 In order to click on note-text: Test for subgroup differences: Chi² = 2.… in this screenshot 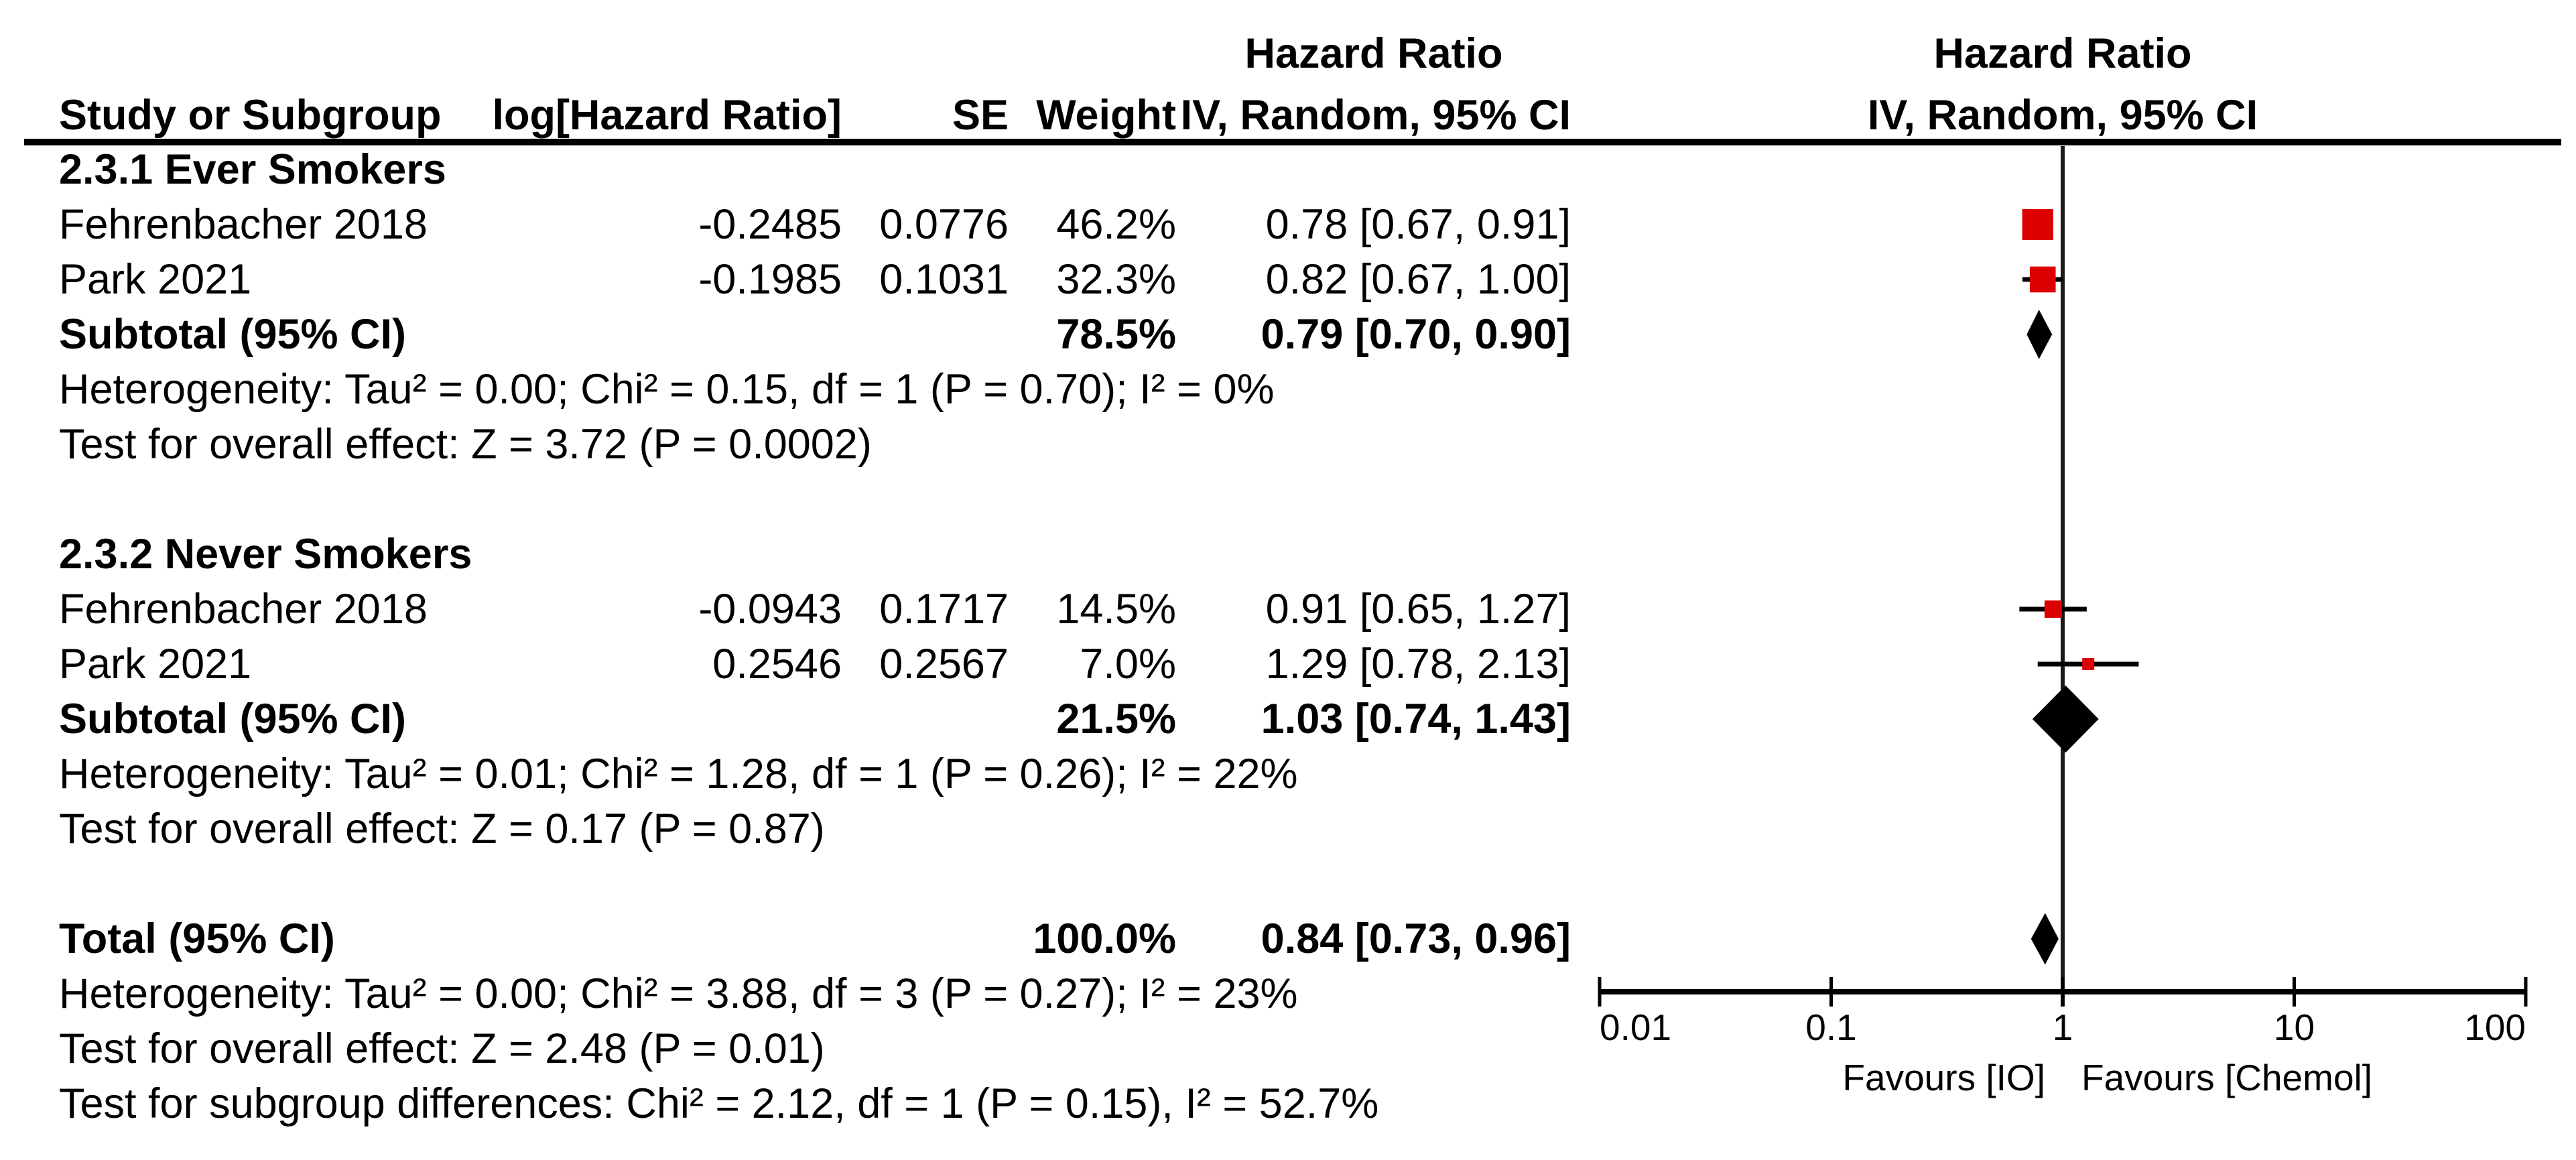, I will do `click(719, 1103)`.